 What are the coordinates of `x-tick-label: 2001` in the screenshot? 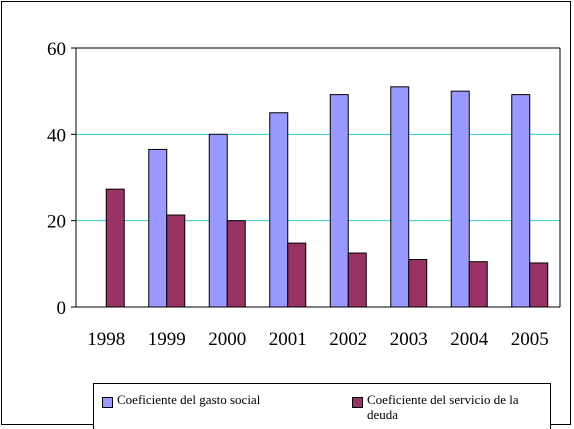 It's located at (288, 339).